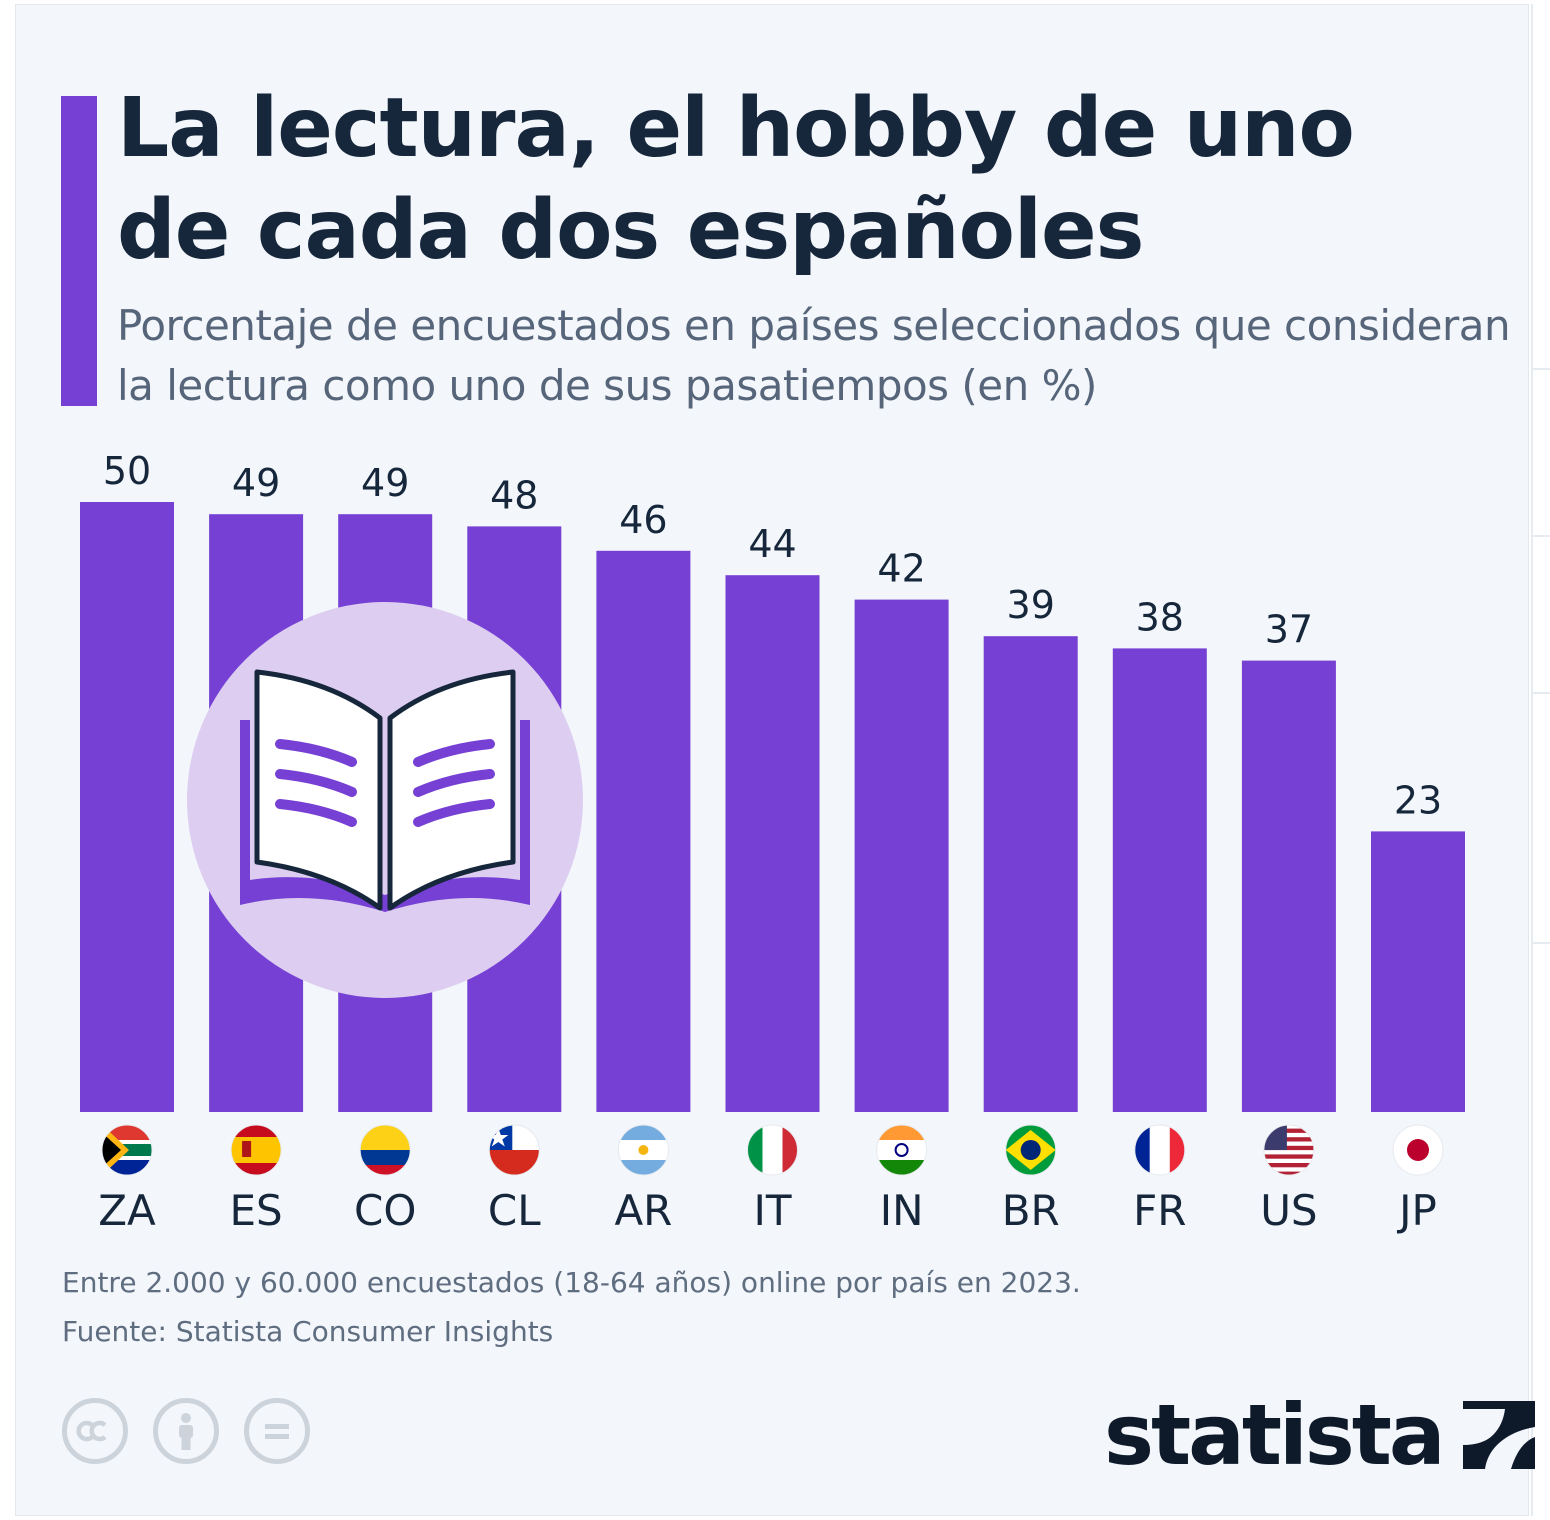 The height and width of the screenshot is (1520, 1550). I want to click on bar-jp, so click(1418, 971).